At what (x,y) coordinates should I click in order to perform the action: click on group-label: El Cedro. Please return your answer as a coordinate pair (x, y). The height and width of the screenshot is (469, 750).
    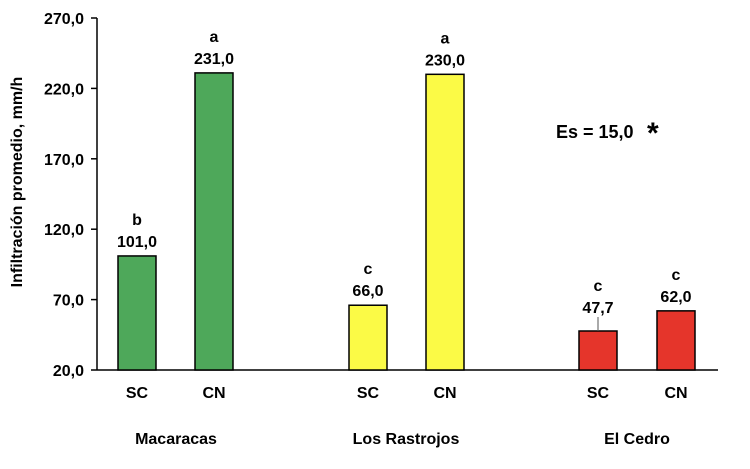
    Looking at the image, I should click on (637, 439).